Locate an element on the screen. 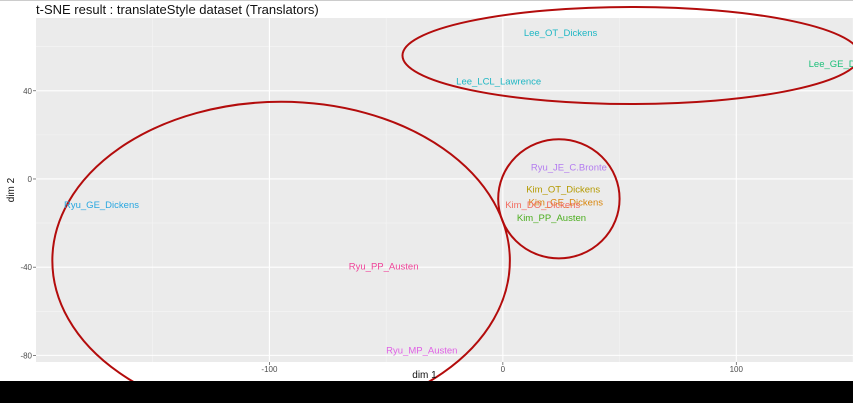  y-tick-label: 40 is located at coordinates (27, 91).